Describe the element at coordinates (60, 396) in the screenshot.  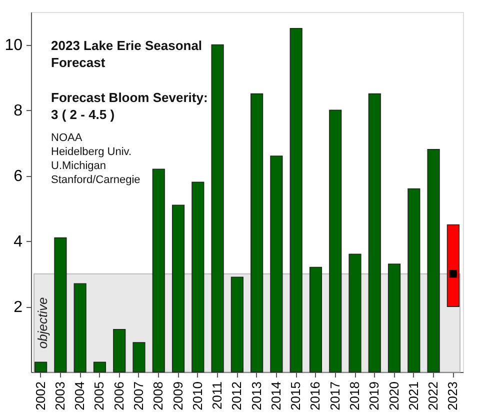
I see `x-tick-label: 2003` at that location.